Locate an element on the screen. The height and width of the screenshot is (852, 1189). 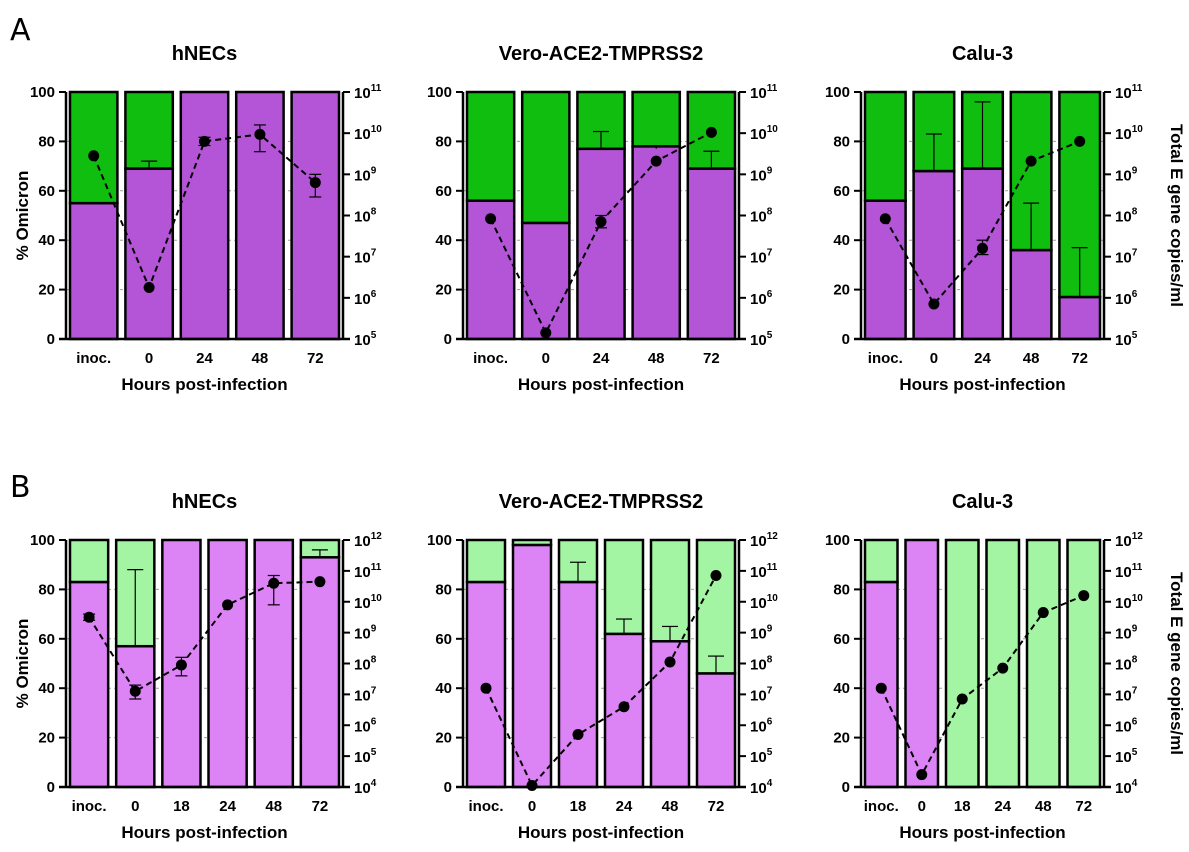
copies-line is located at coordinates (204, 212).